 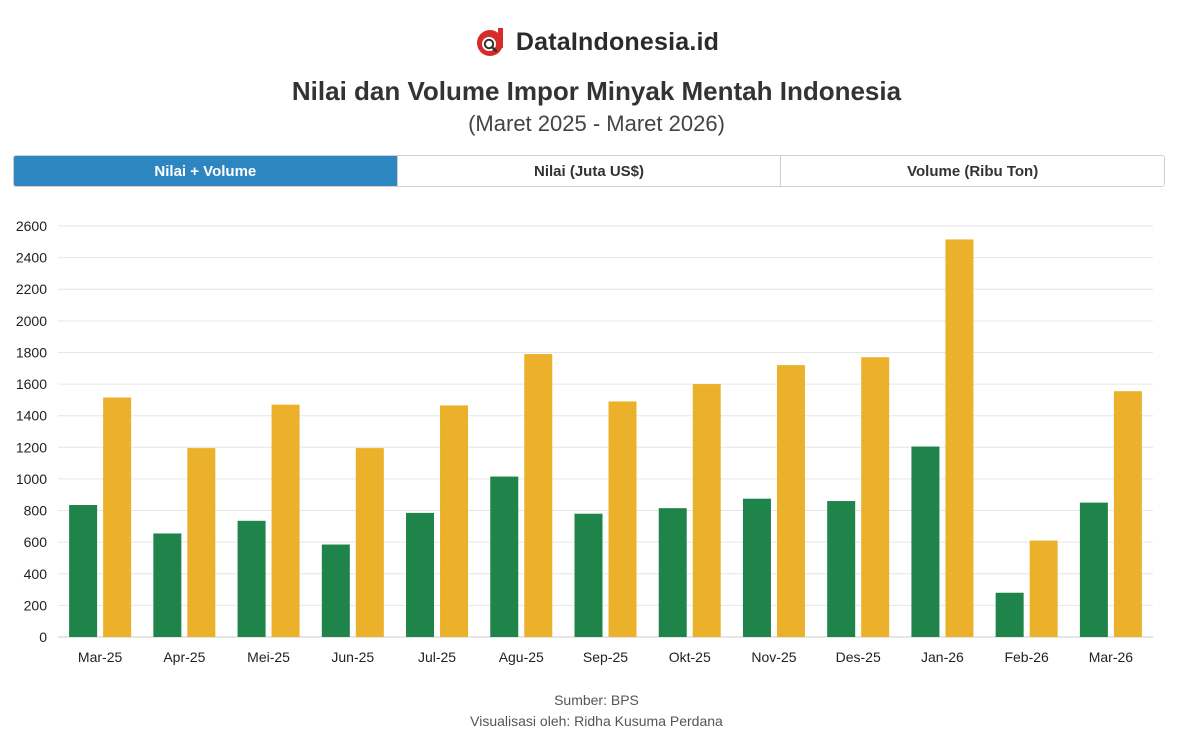 What do you see at coordinates (268, 657) in the screenshot?
I see `x-tick-label: Mei-25` at bounding box center [268, 657].